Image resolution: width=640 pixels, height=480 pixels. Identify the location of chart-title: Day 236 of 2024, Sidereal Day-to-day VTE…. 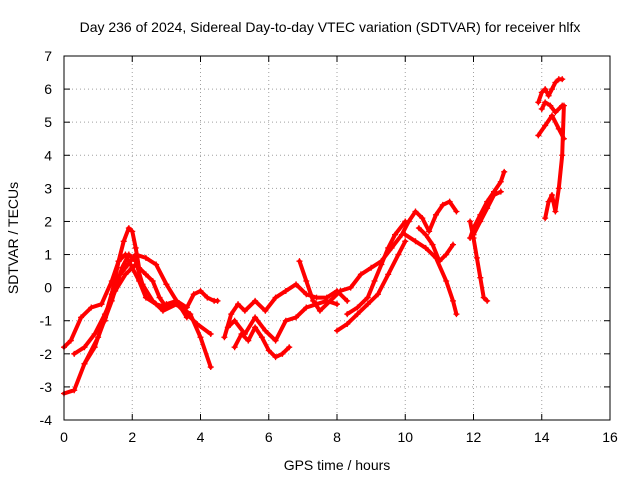
(330, 27).